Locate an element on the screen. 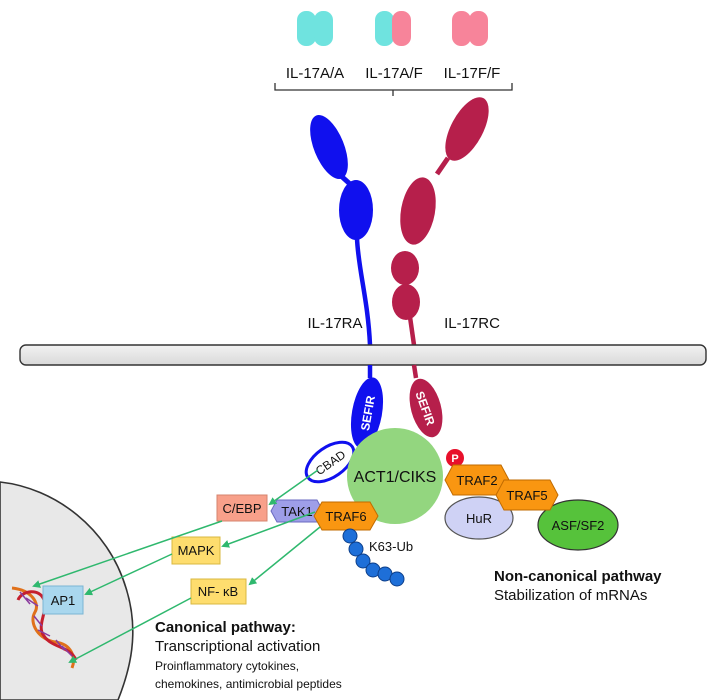 This screenshot has height=700, width=711. cbad-domain: CBAD is located at coordinates (330, 462).